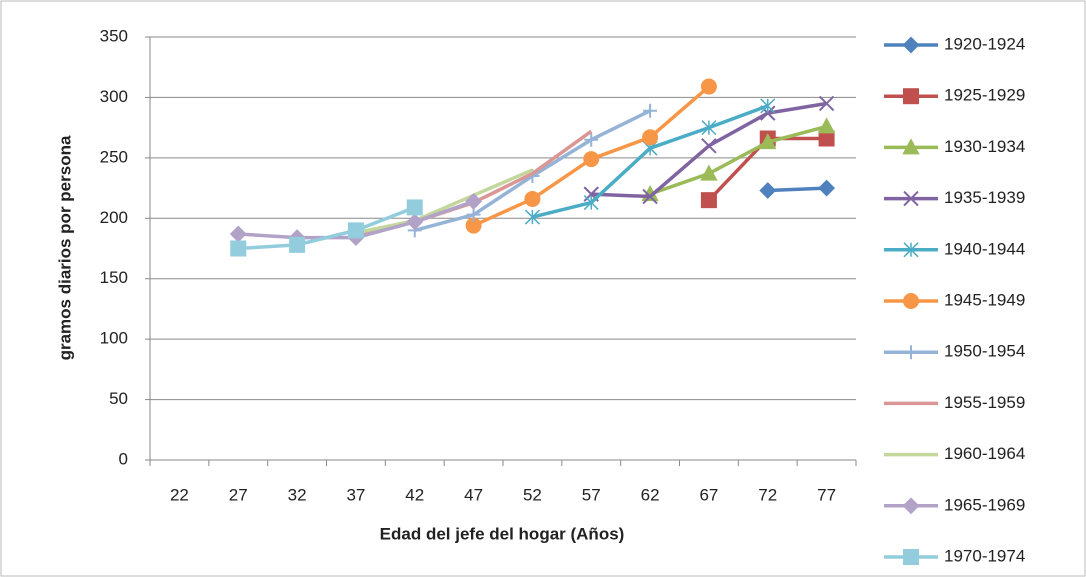  I want to click on legend-label: 1945-1949, so click(984, 299).